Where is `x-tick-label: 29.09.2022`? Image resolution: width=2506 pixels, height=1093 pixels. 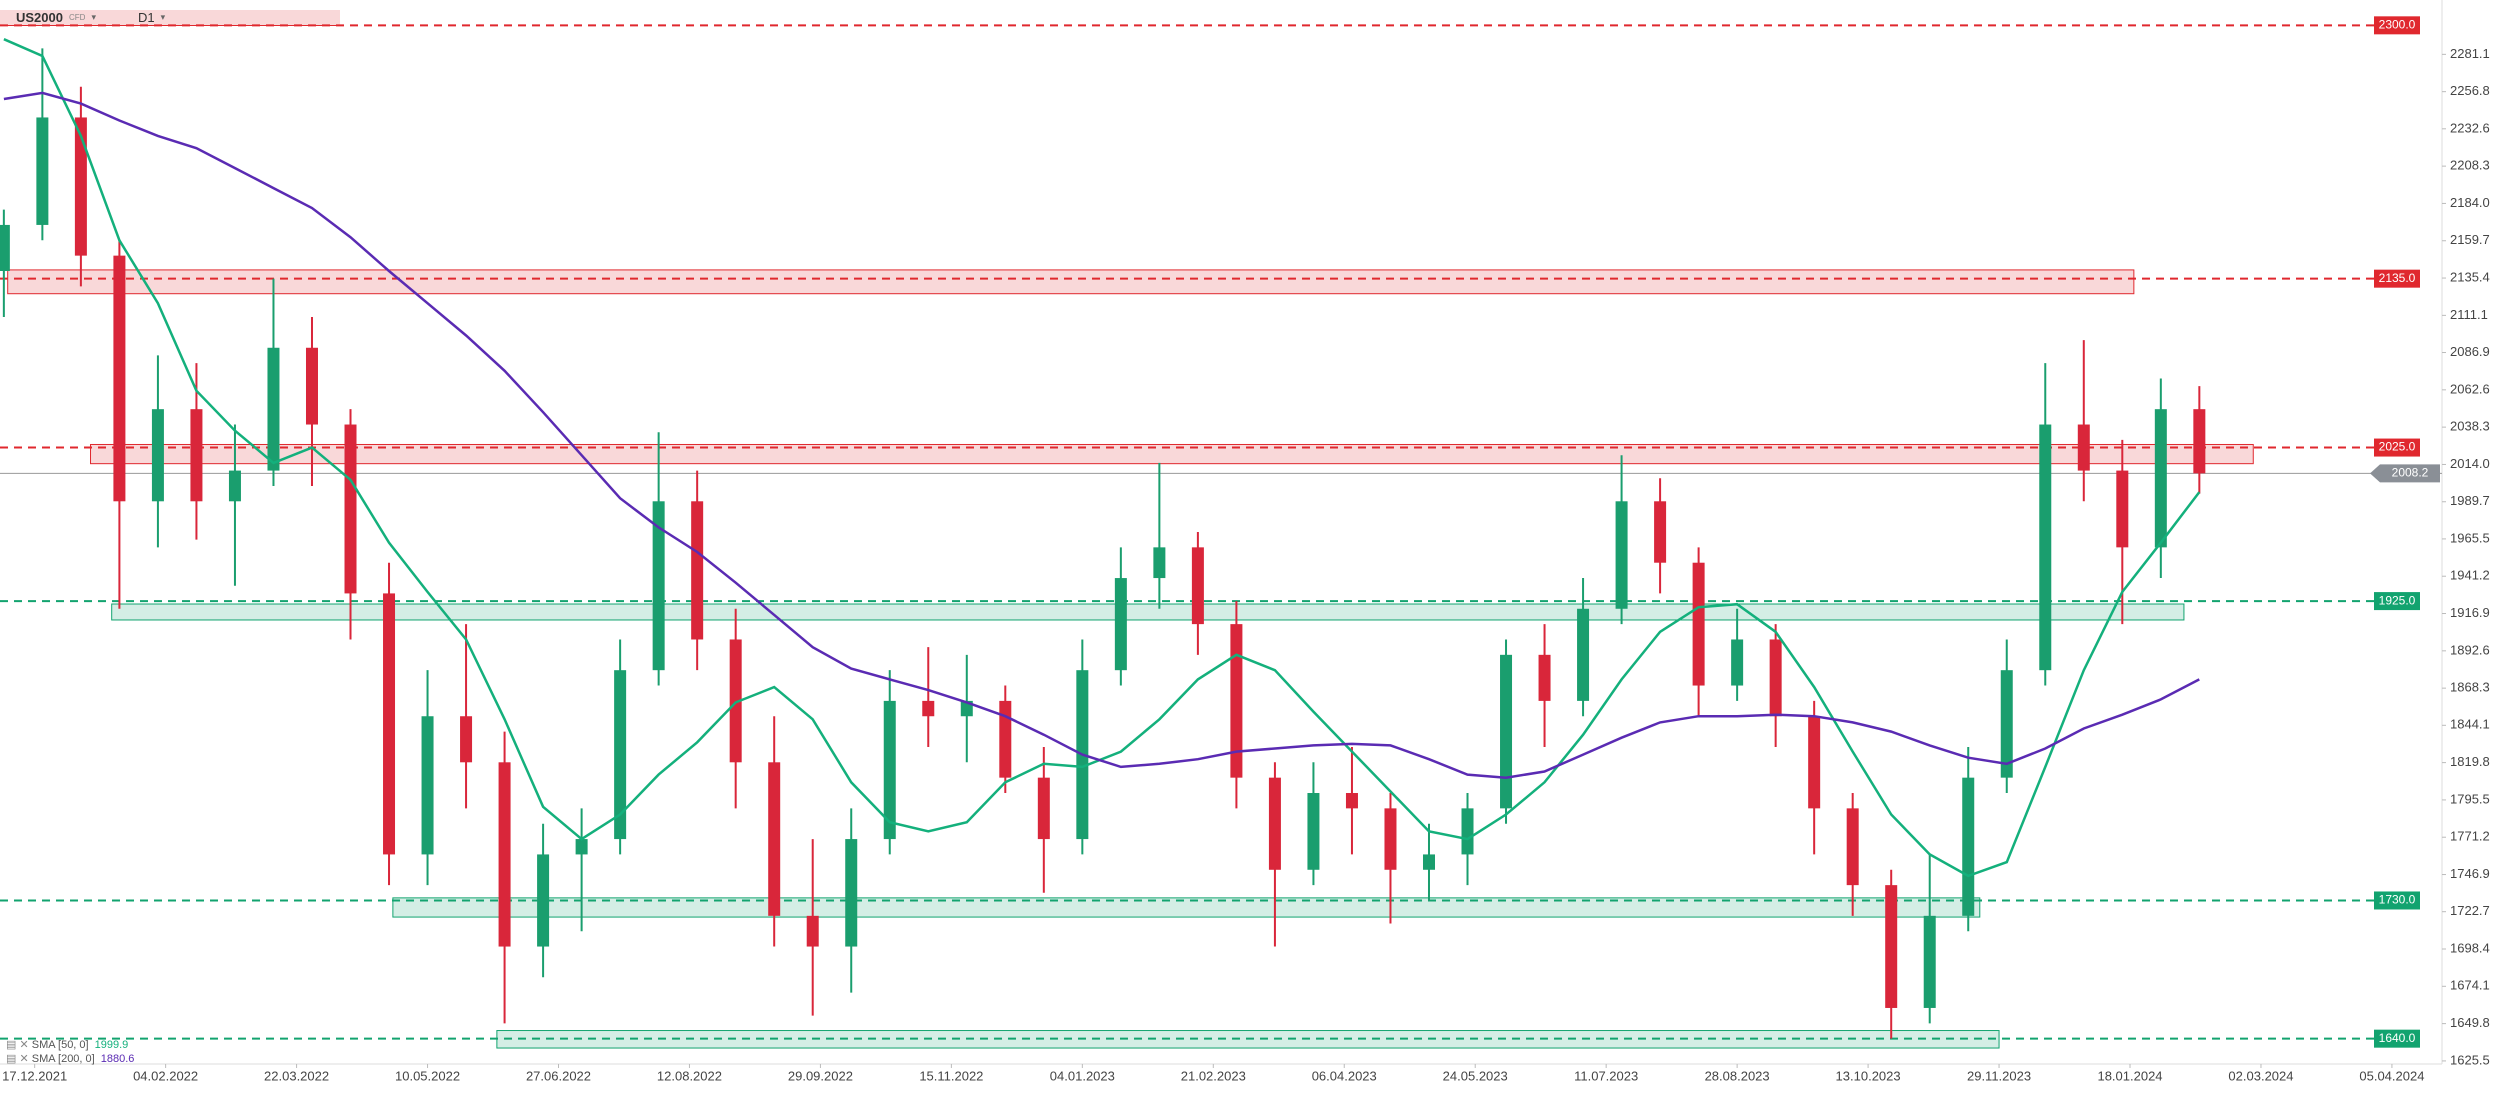
x-tick-label: 29.09.2022 is located at coordinates (820, 1075).